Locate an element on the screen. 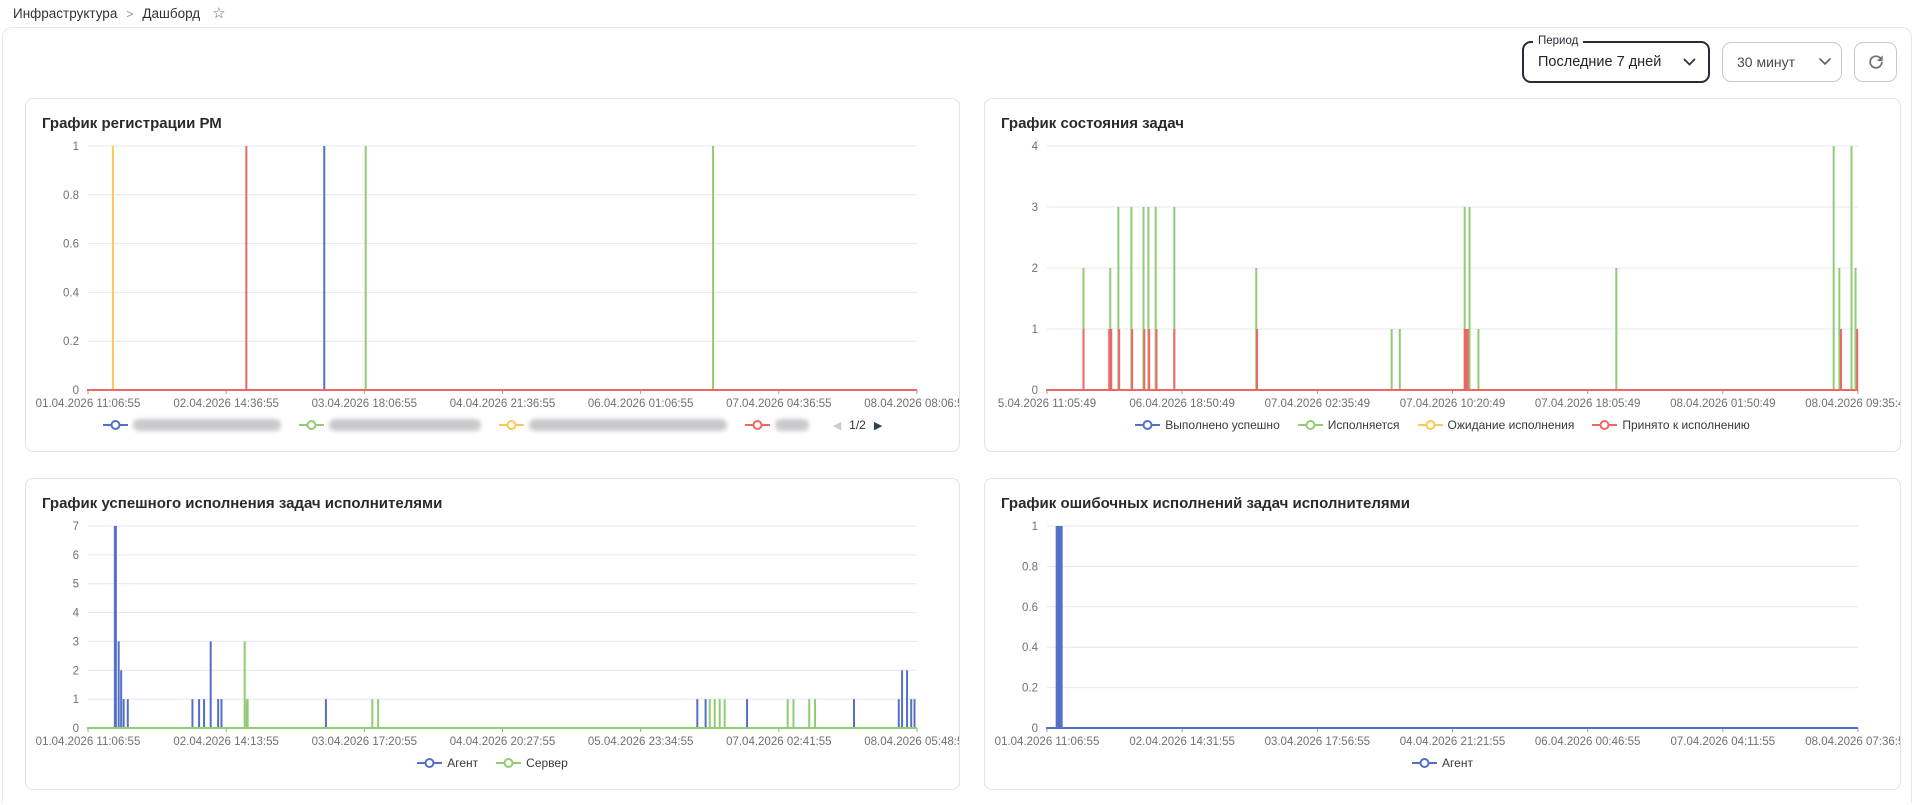 The width and height of the screenshot is (1914, 805). interval-select: 30 минут is located at coordinates (1782, 62).